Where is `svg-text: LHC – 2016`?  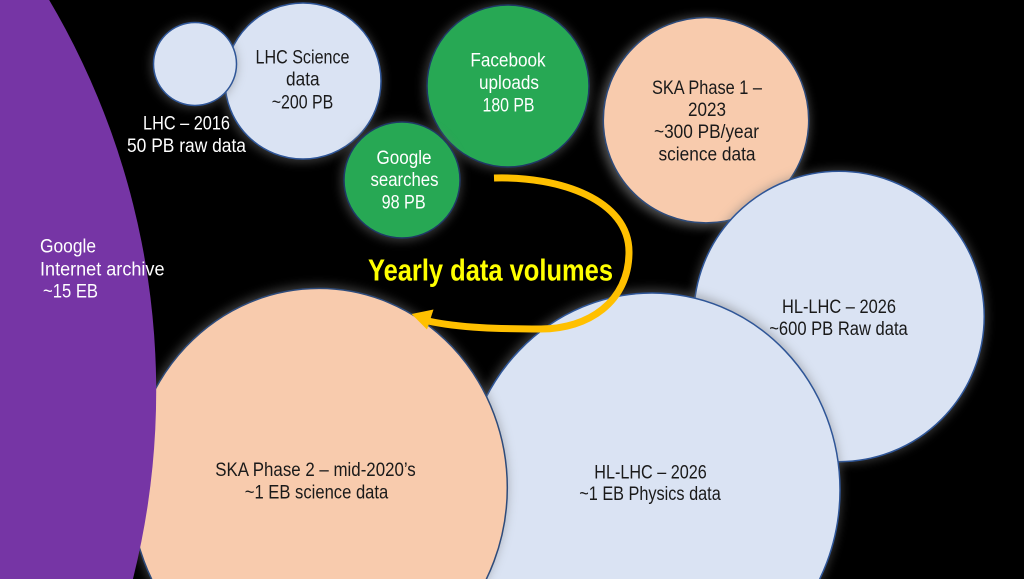
svg-text: LHC – 2016 is located at coordinates (186, 124).